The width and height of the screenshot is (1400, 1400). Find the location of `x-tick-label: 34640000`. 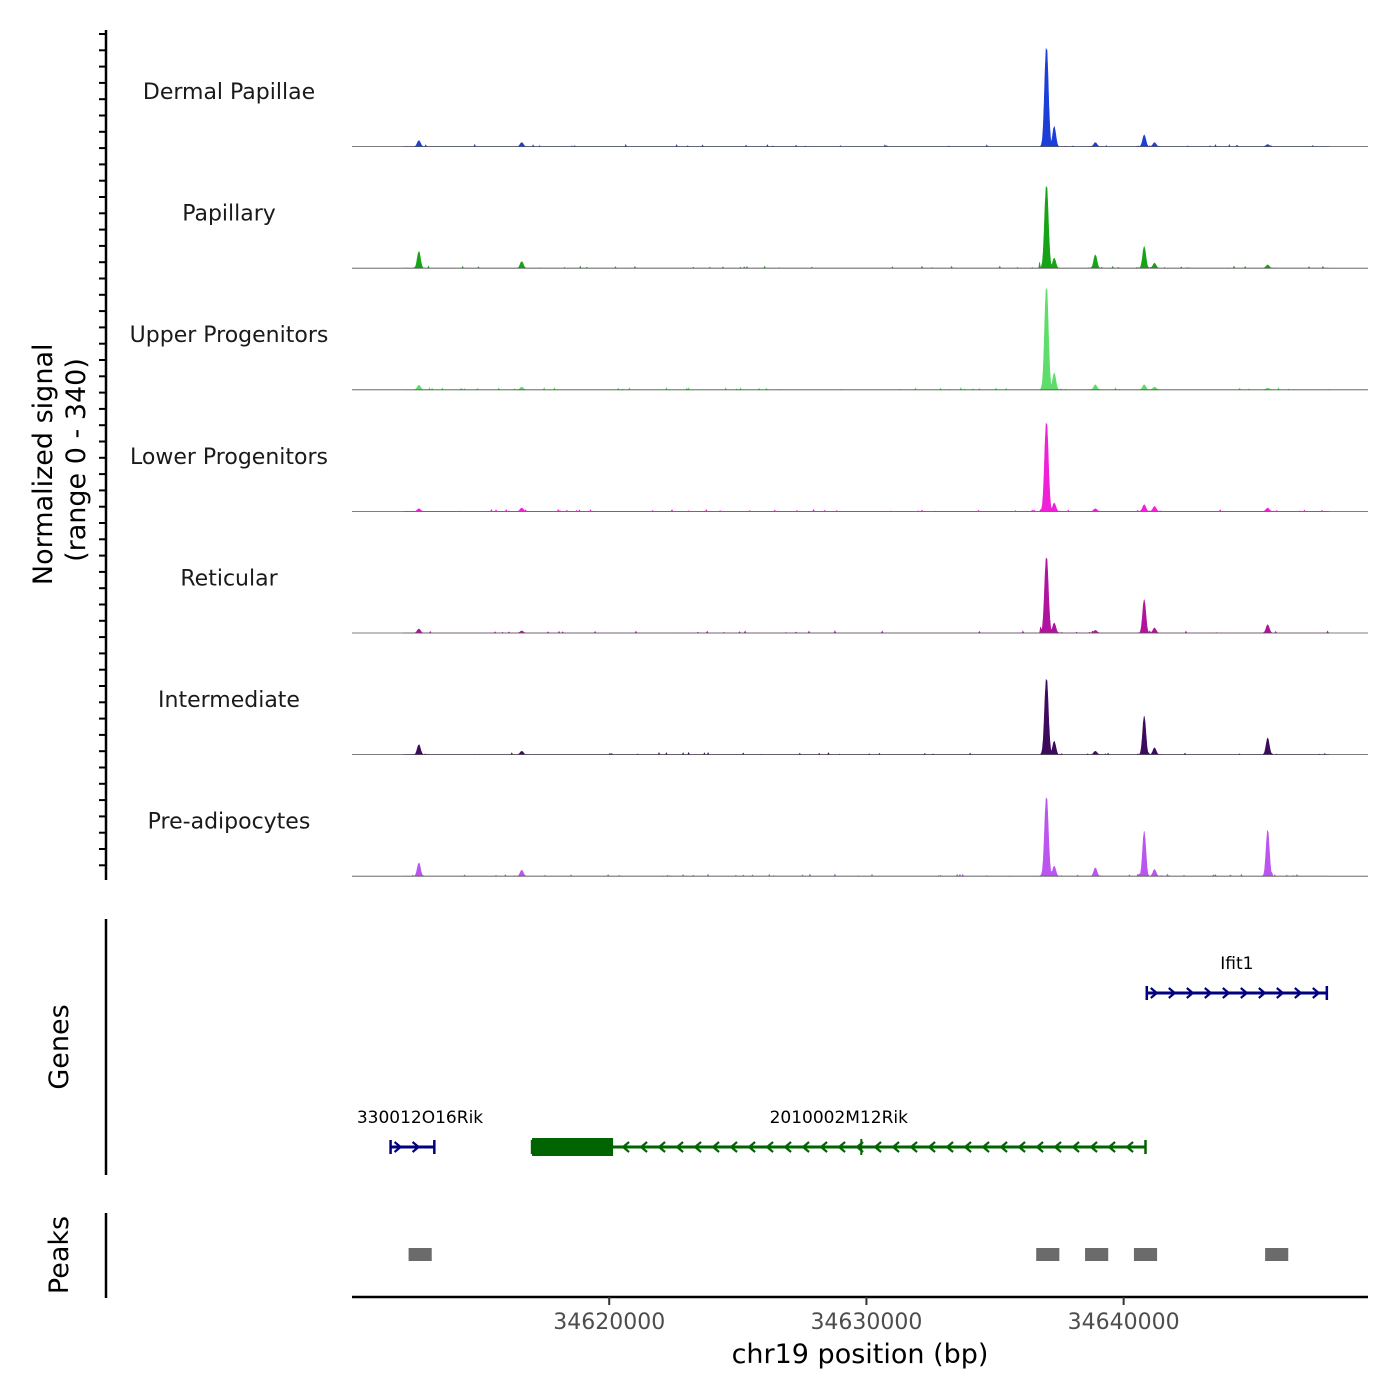

x-tick-label: 34640000 is located at coordinates (1124, 1322).